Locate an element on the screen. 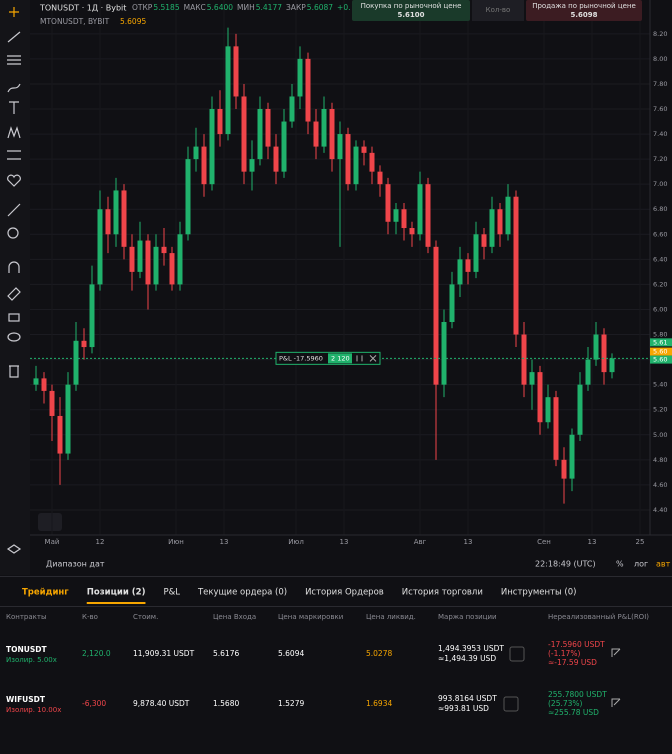 The image size is (672, 754). tab: P&L is located at coordinates (171, 593).